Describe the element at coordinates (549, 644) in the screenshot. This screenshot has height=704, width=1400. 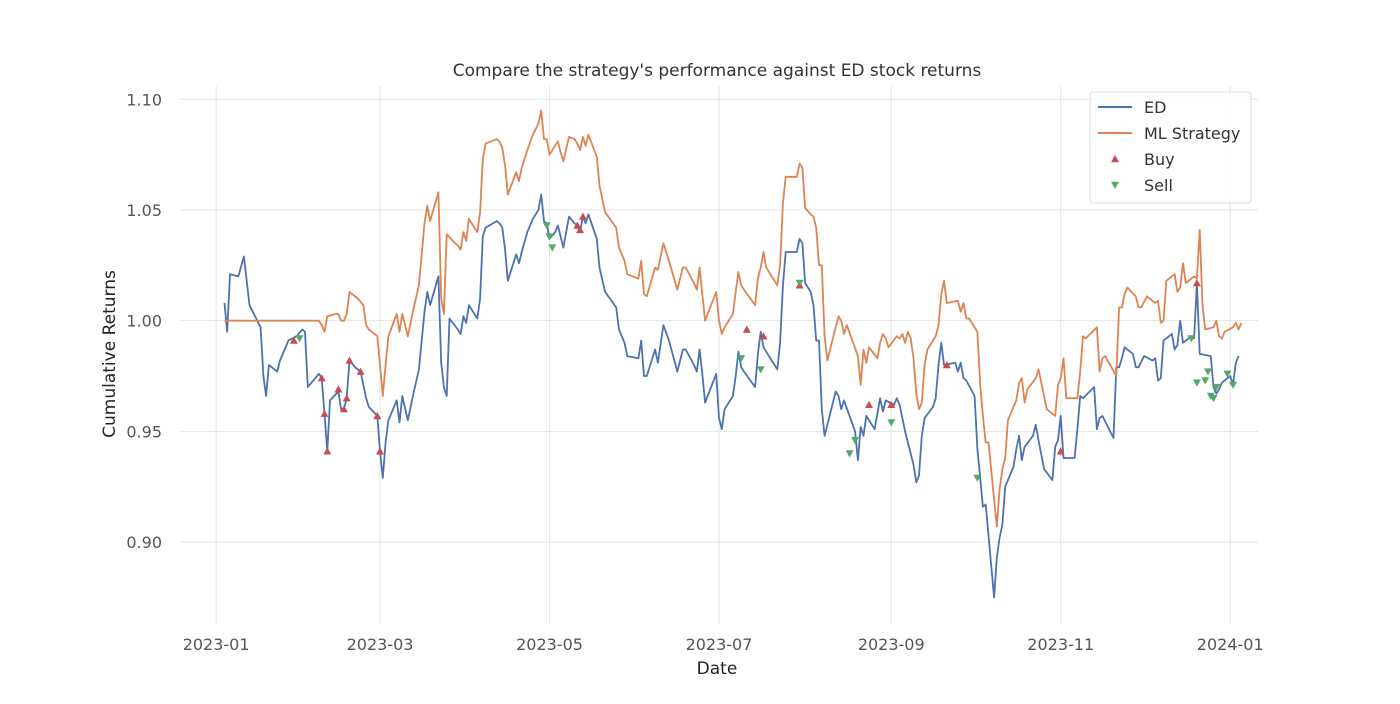
I see `x-tick-label: 2023-05` at that location.